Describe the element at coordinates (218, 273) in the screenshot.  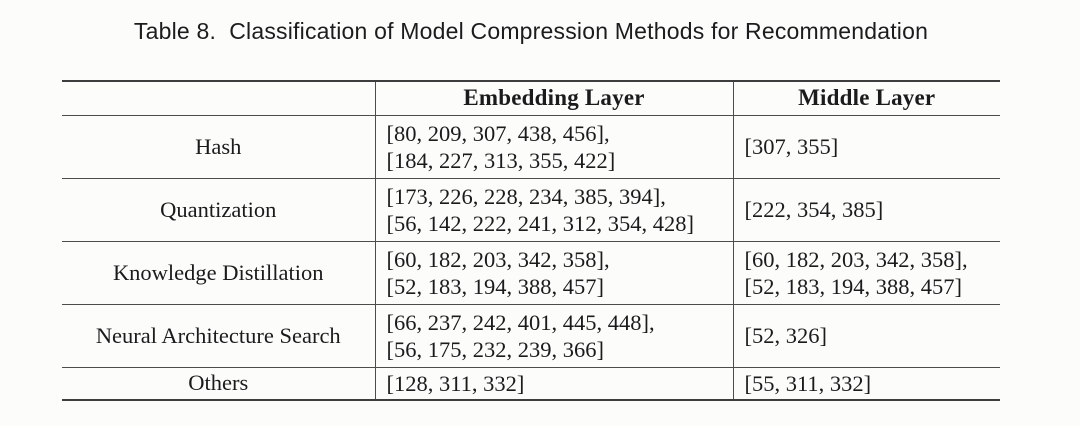
I see `method-cell-knowledge-distillation: Knowledge Distillation` at that location.